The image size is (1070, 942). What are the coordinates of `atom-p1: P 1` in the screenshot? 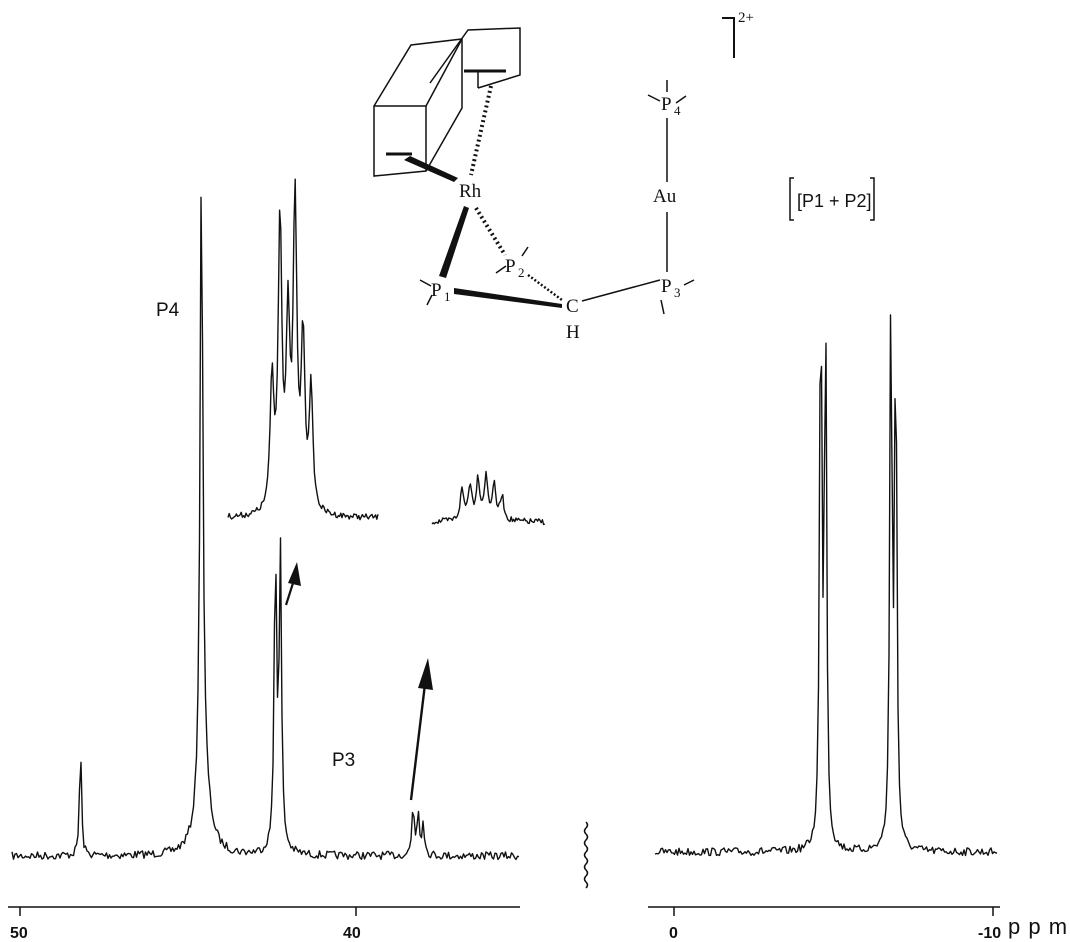 It's located at (435, 292).